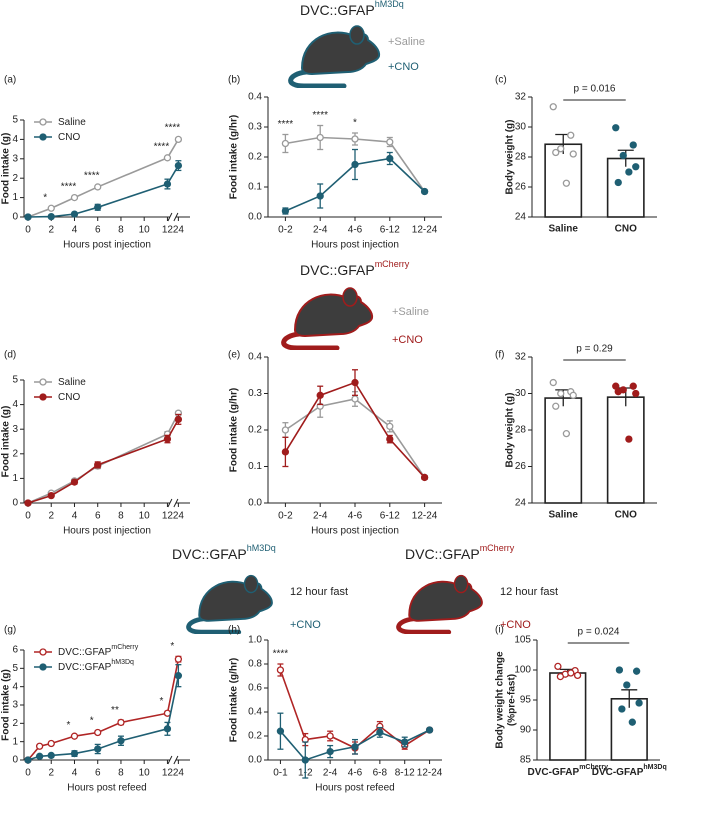 The height and width of the screenshot is (818, 709). I want to click on significance-stars: ****, so click(92, 176).